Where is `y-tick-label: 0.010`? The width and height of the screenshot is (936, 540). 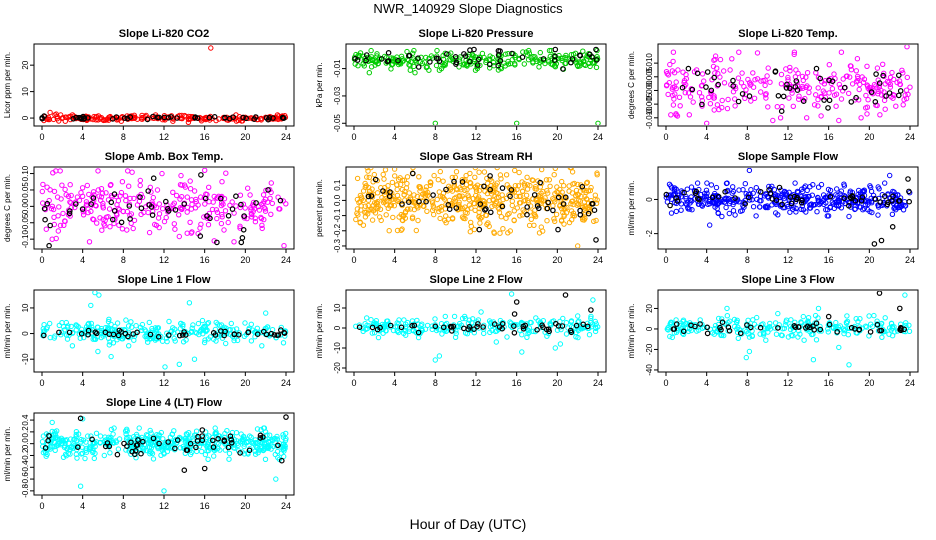
y-tick-label: 0.010 is located at coordinates (649, 63).